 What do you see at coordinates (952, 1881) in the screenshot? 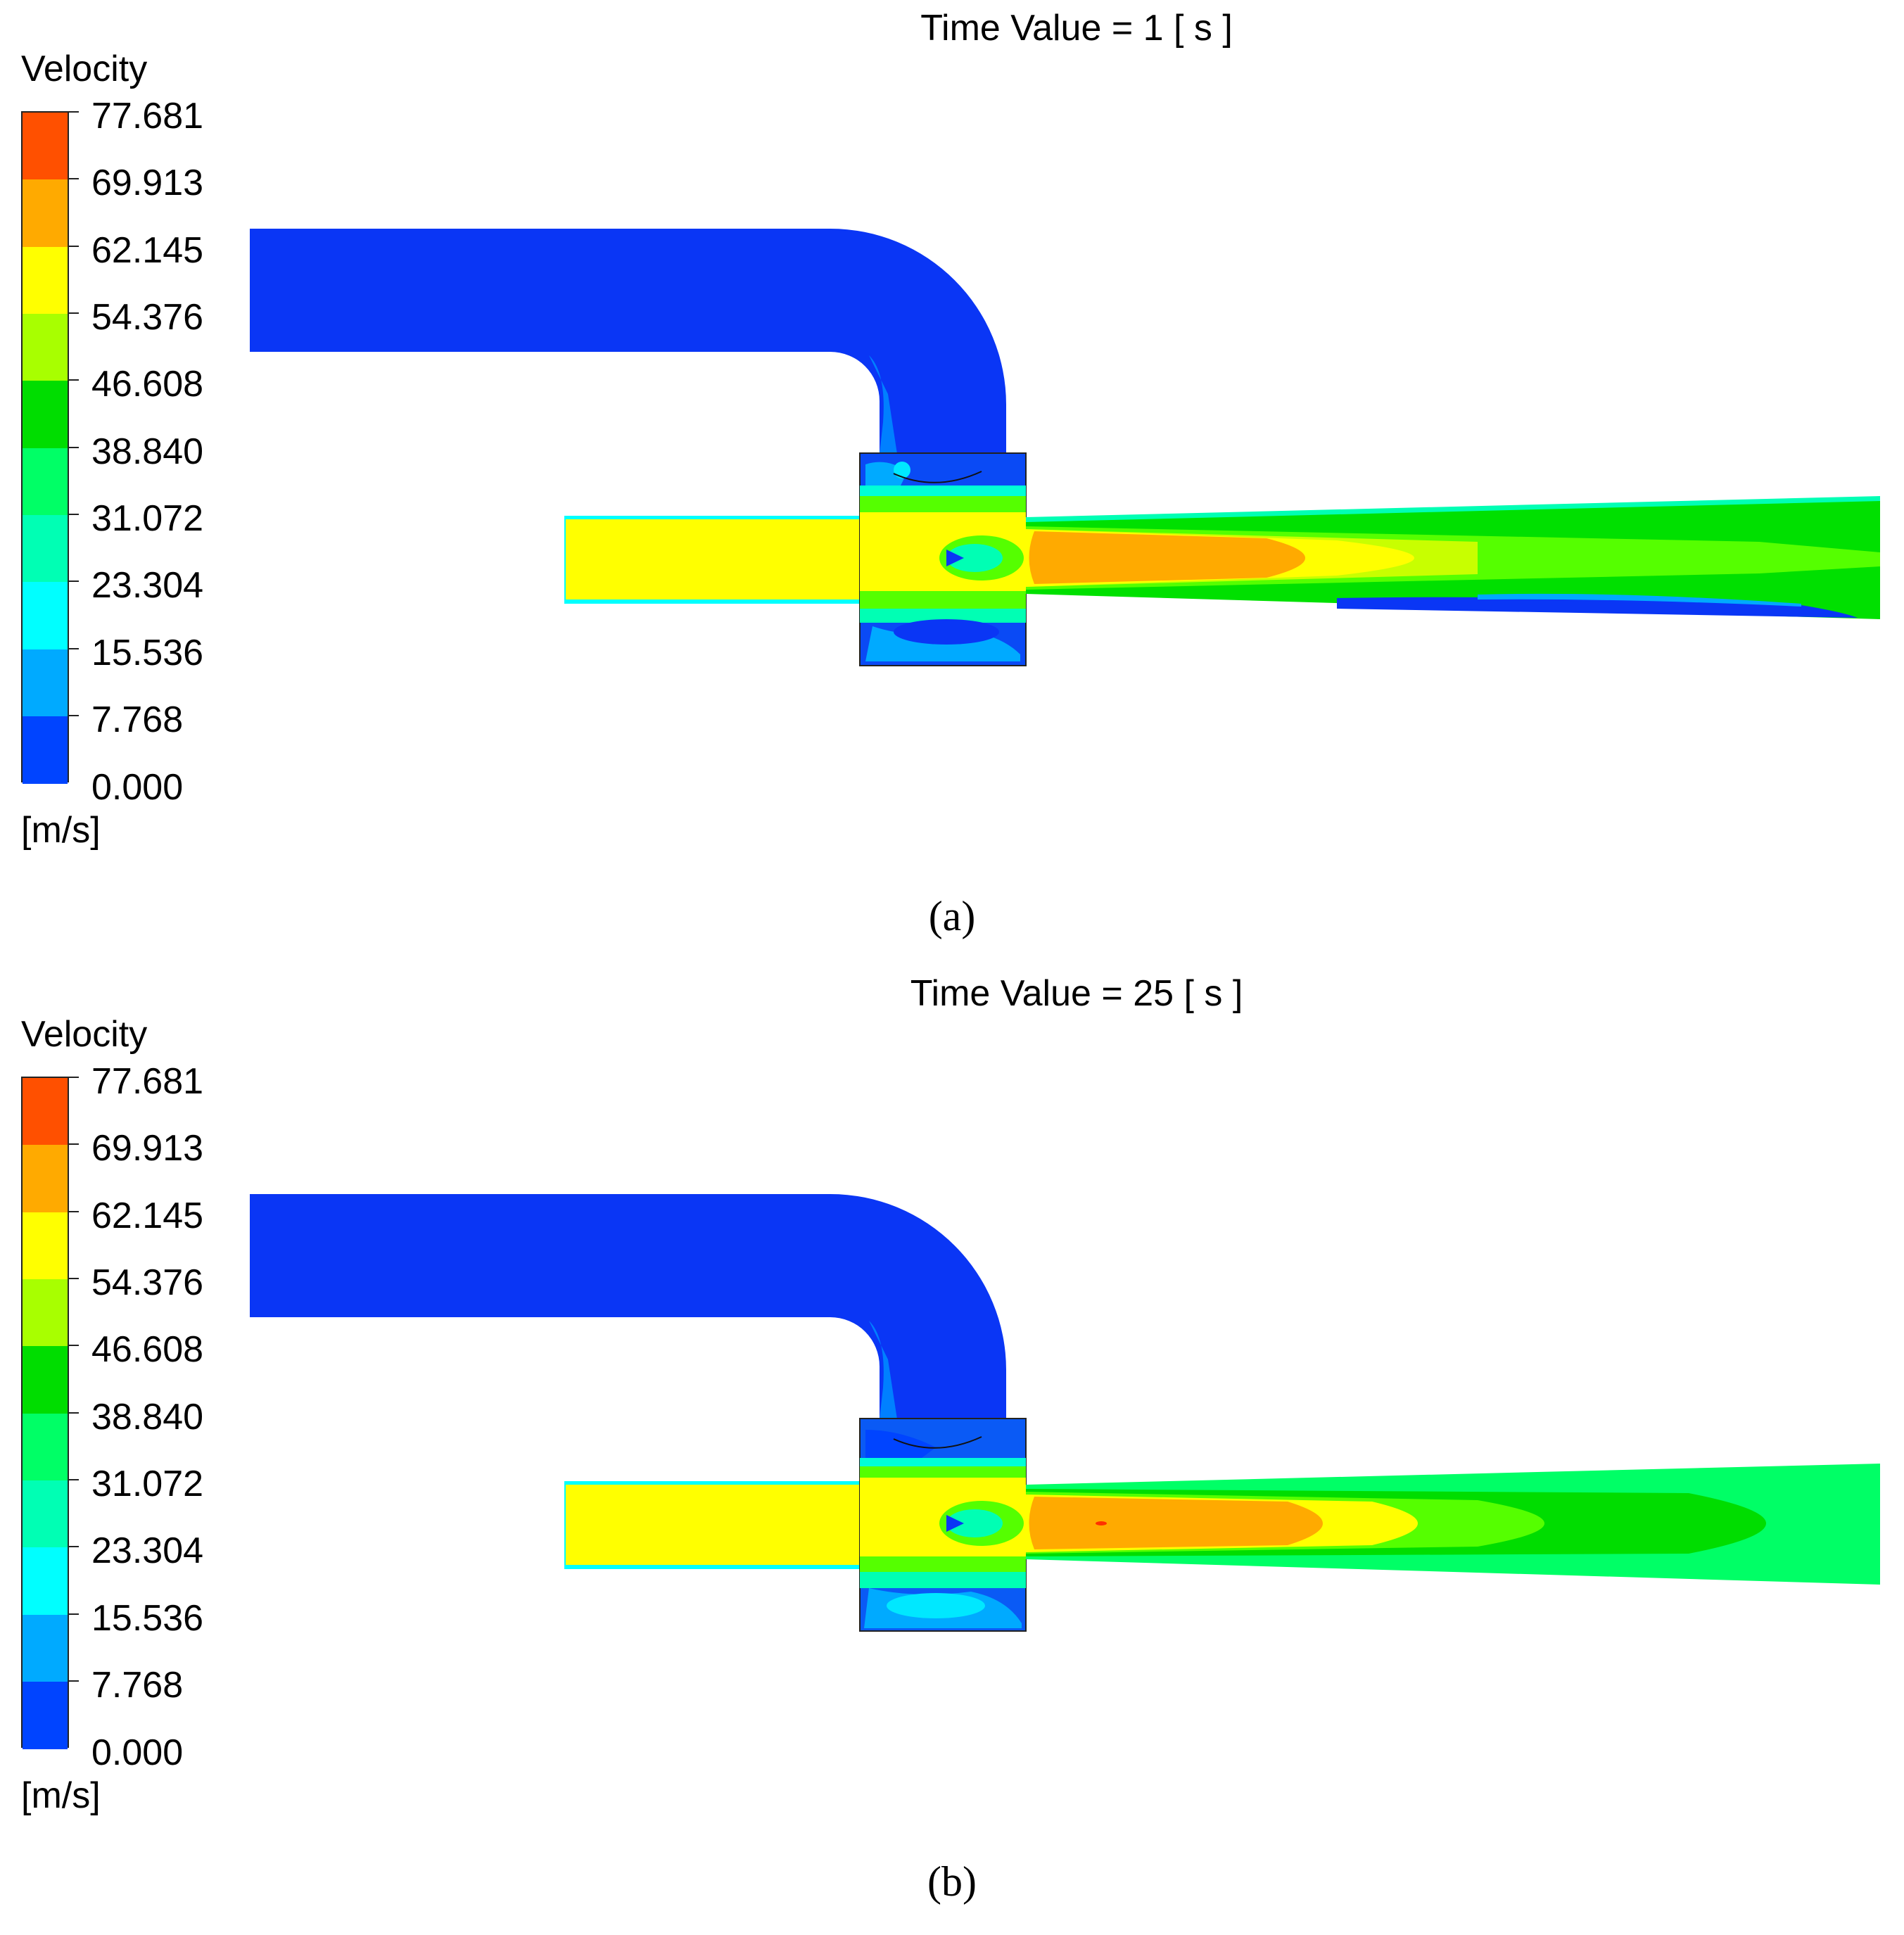
I see `panel-caption: (b)` at bounding box center [952, 1881].